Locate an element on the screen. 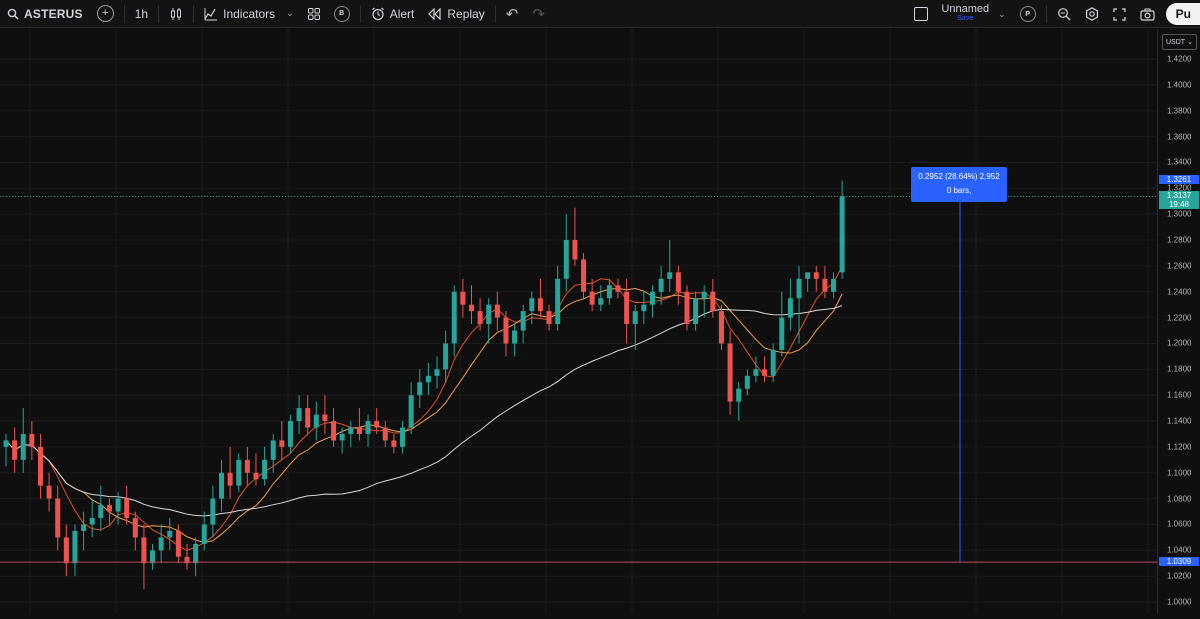  gear-icon is located at coordinates (1091, 14).